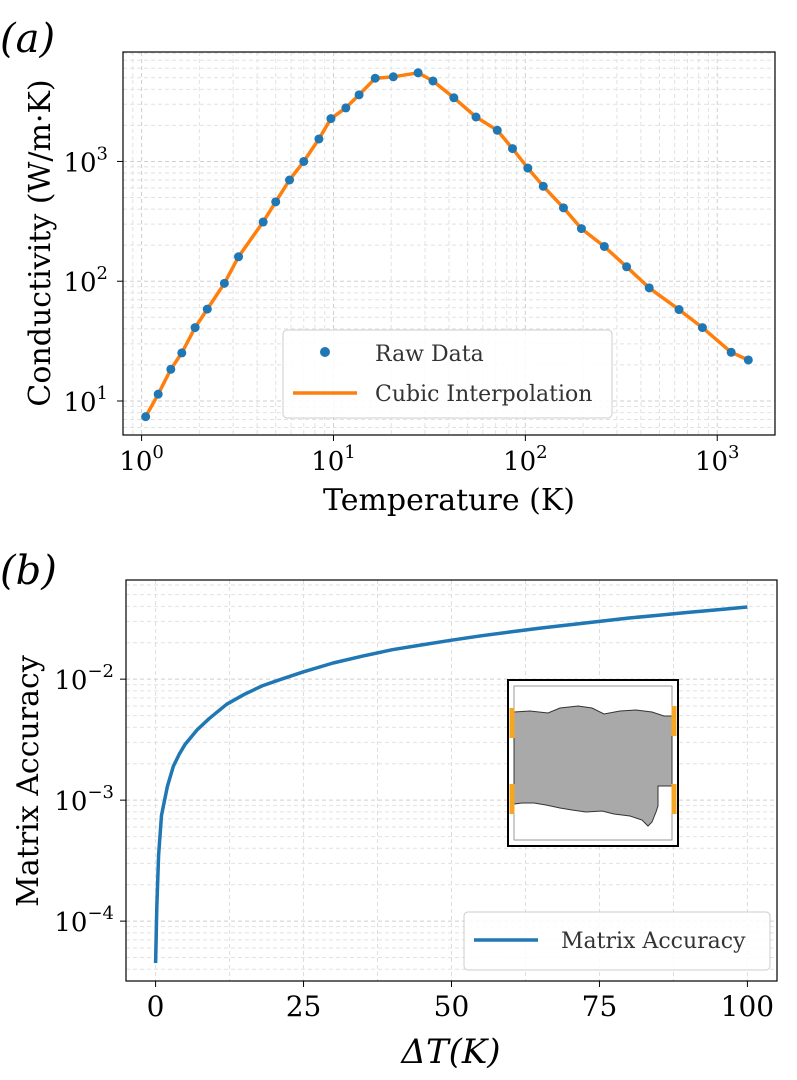 This screenshot has width=797, height=1080. What do you see at coordinates (304, 1006) in the screenshot?
I see `xtick-b-label: 25` at bounding box center [304, 1006].